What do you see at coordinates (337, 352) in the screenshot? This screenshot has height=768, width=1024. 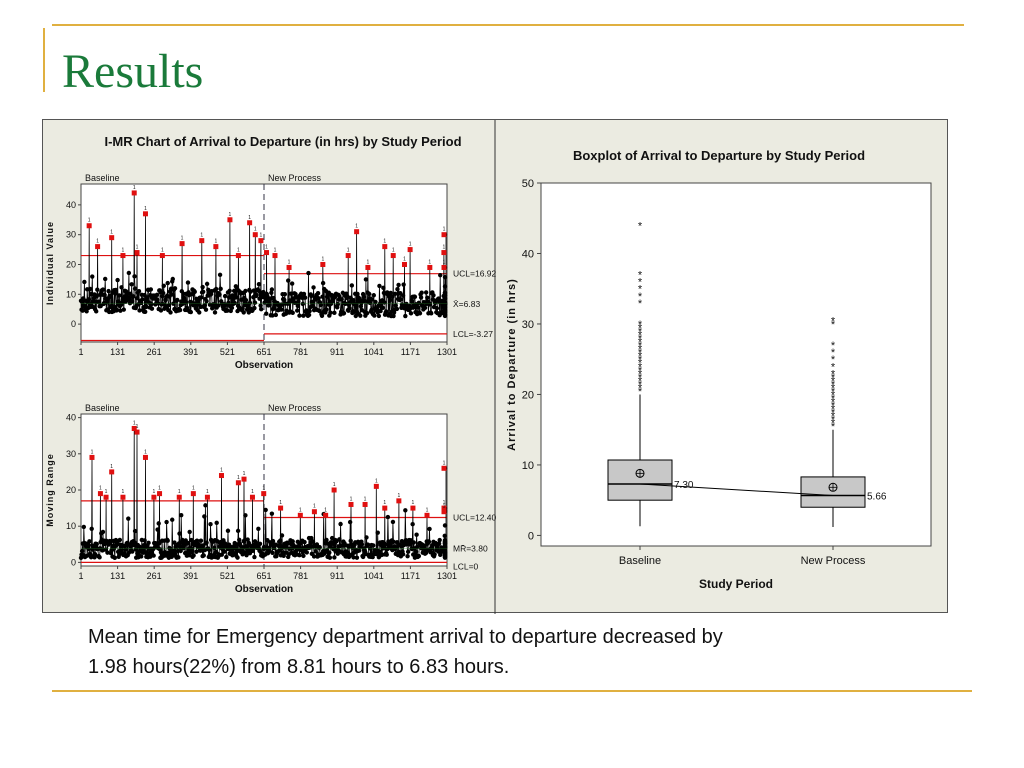 I see `x-tick-label: 911` at bounding box center [337, 352].